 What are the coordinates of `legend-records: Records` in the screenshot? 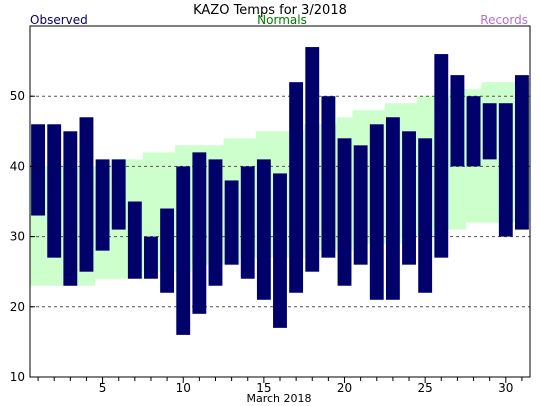 It's located at (504, 20).